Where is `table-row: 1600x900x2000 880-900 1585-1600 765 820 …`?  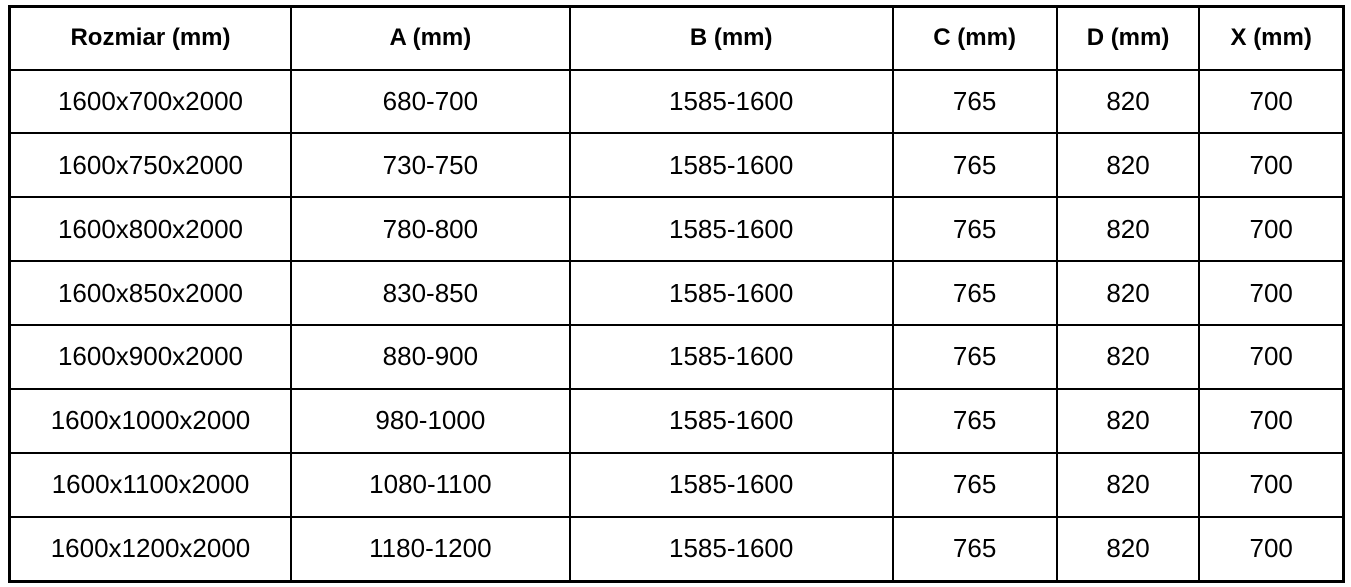 table-row: 1600x900x2000 880-900 1585-1600 765 820 … is located at coordinates (676, 357).